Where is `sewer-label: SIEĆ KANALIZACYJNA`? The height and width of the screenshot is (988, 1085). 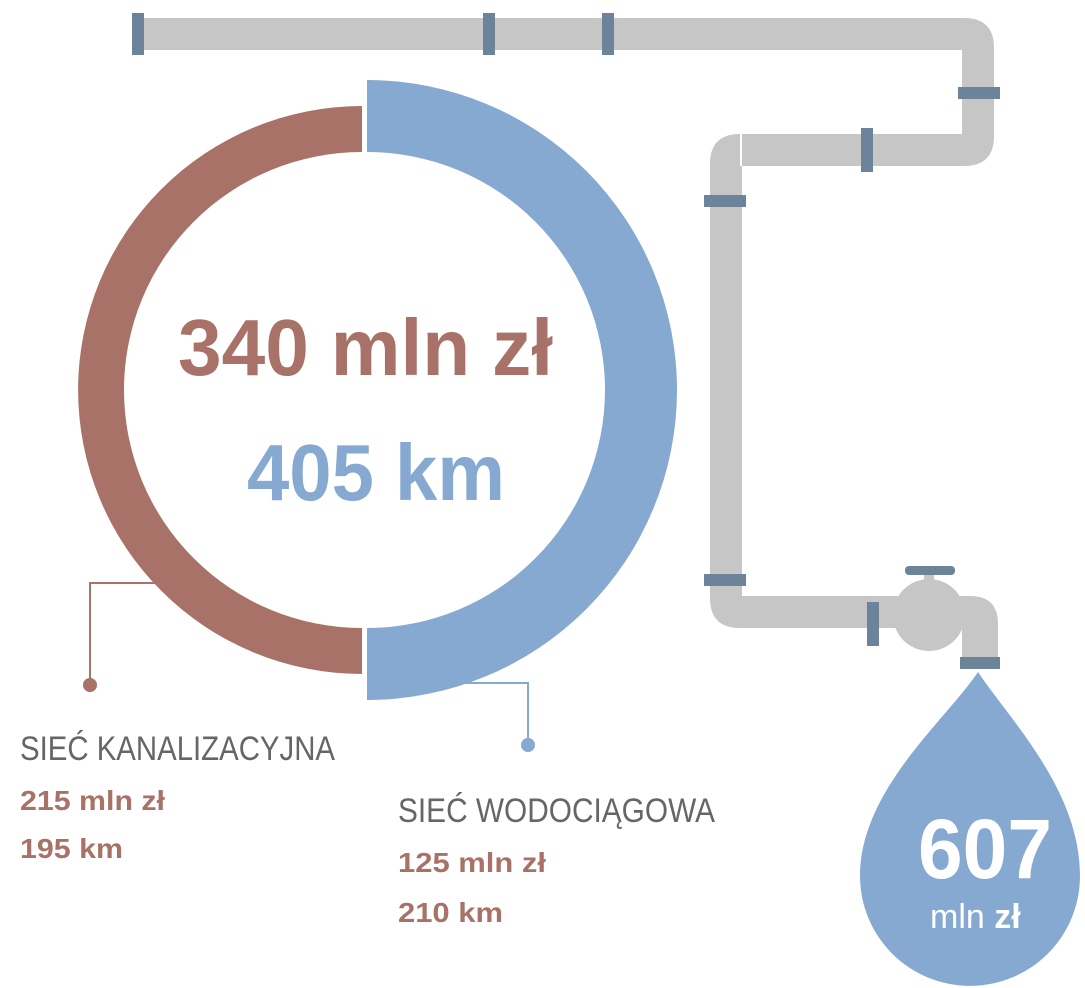 sewer-label: SIEĆ KANALIZACYJNA is located at coordinates (177, 749).